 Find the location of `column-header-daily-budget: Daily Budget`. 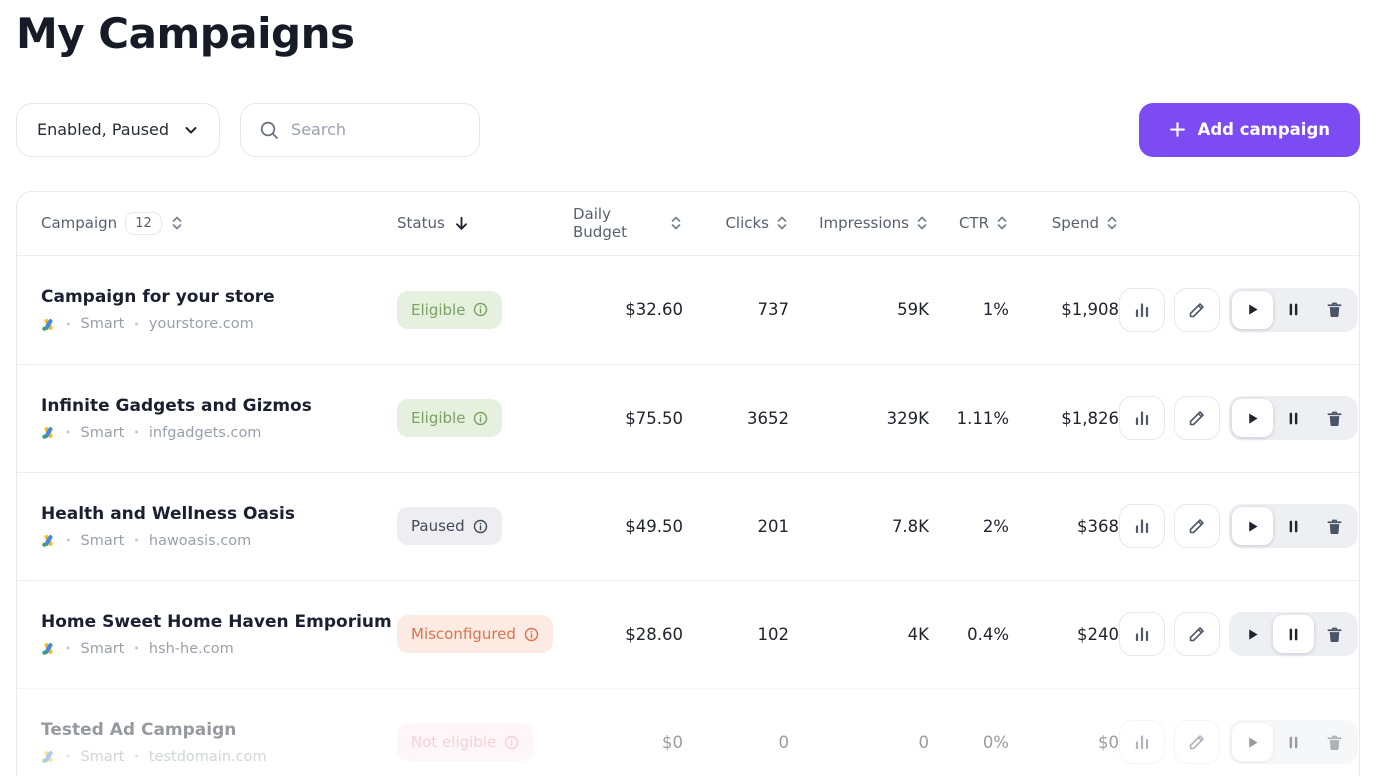

column-header-daily-budget: Daily Budget is located at coordinates (628, 223).